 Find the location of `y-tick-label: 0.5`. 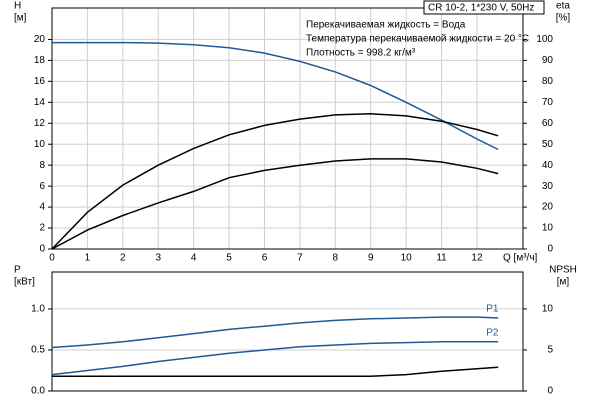

y-tick-label: 0.5 is located at coordinates (38, 350).